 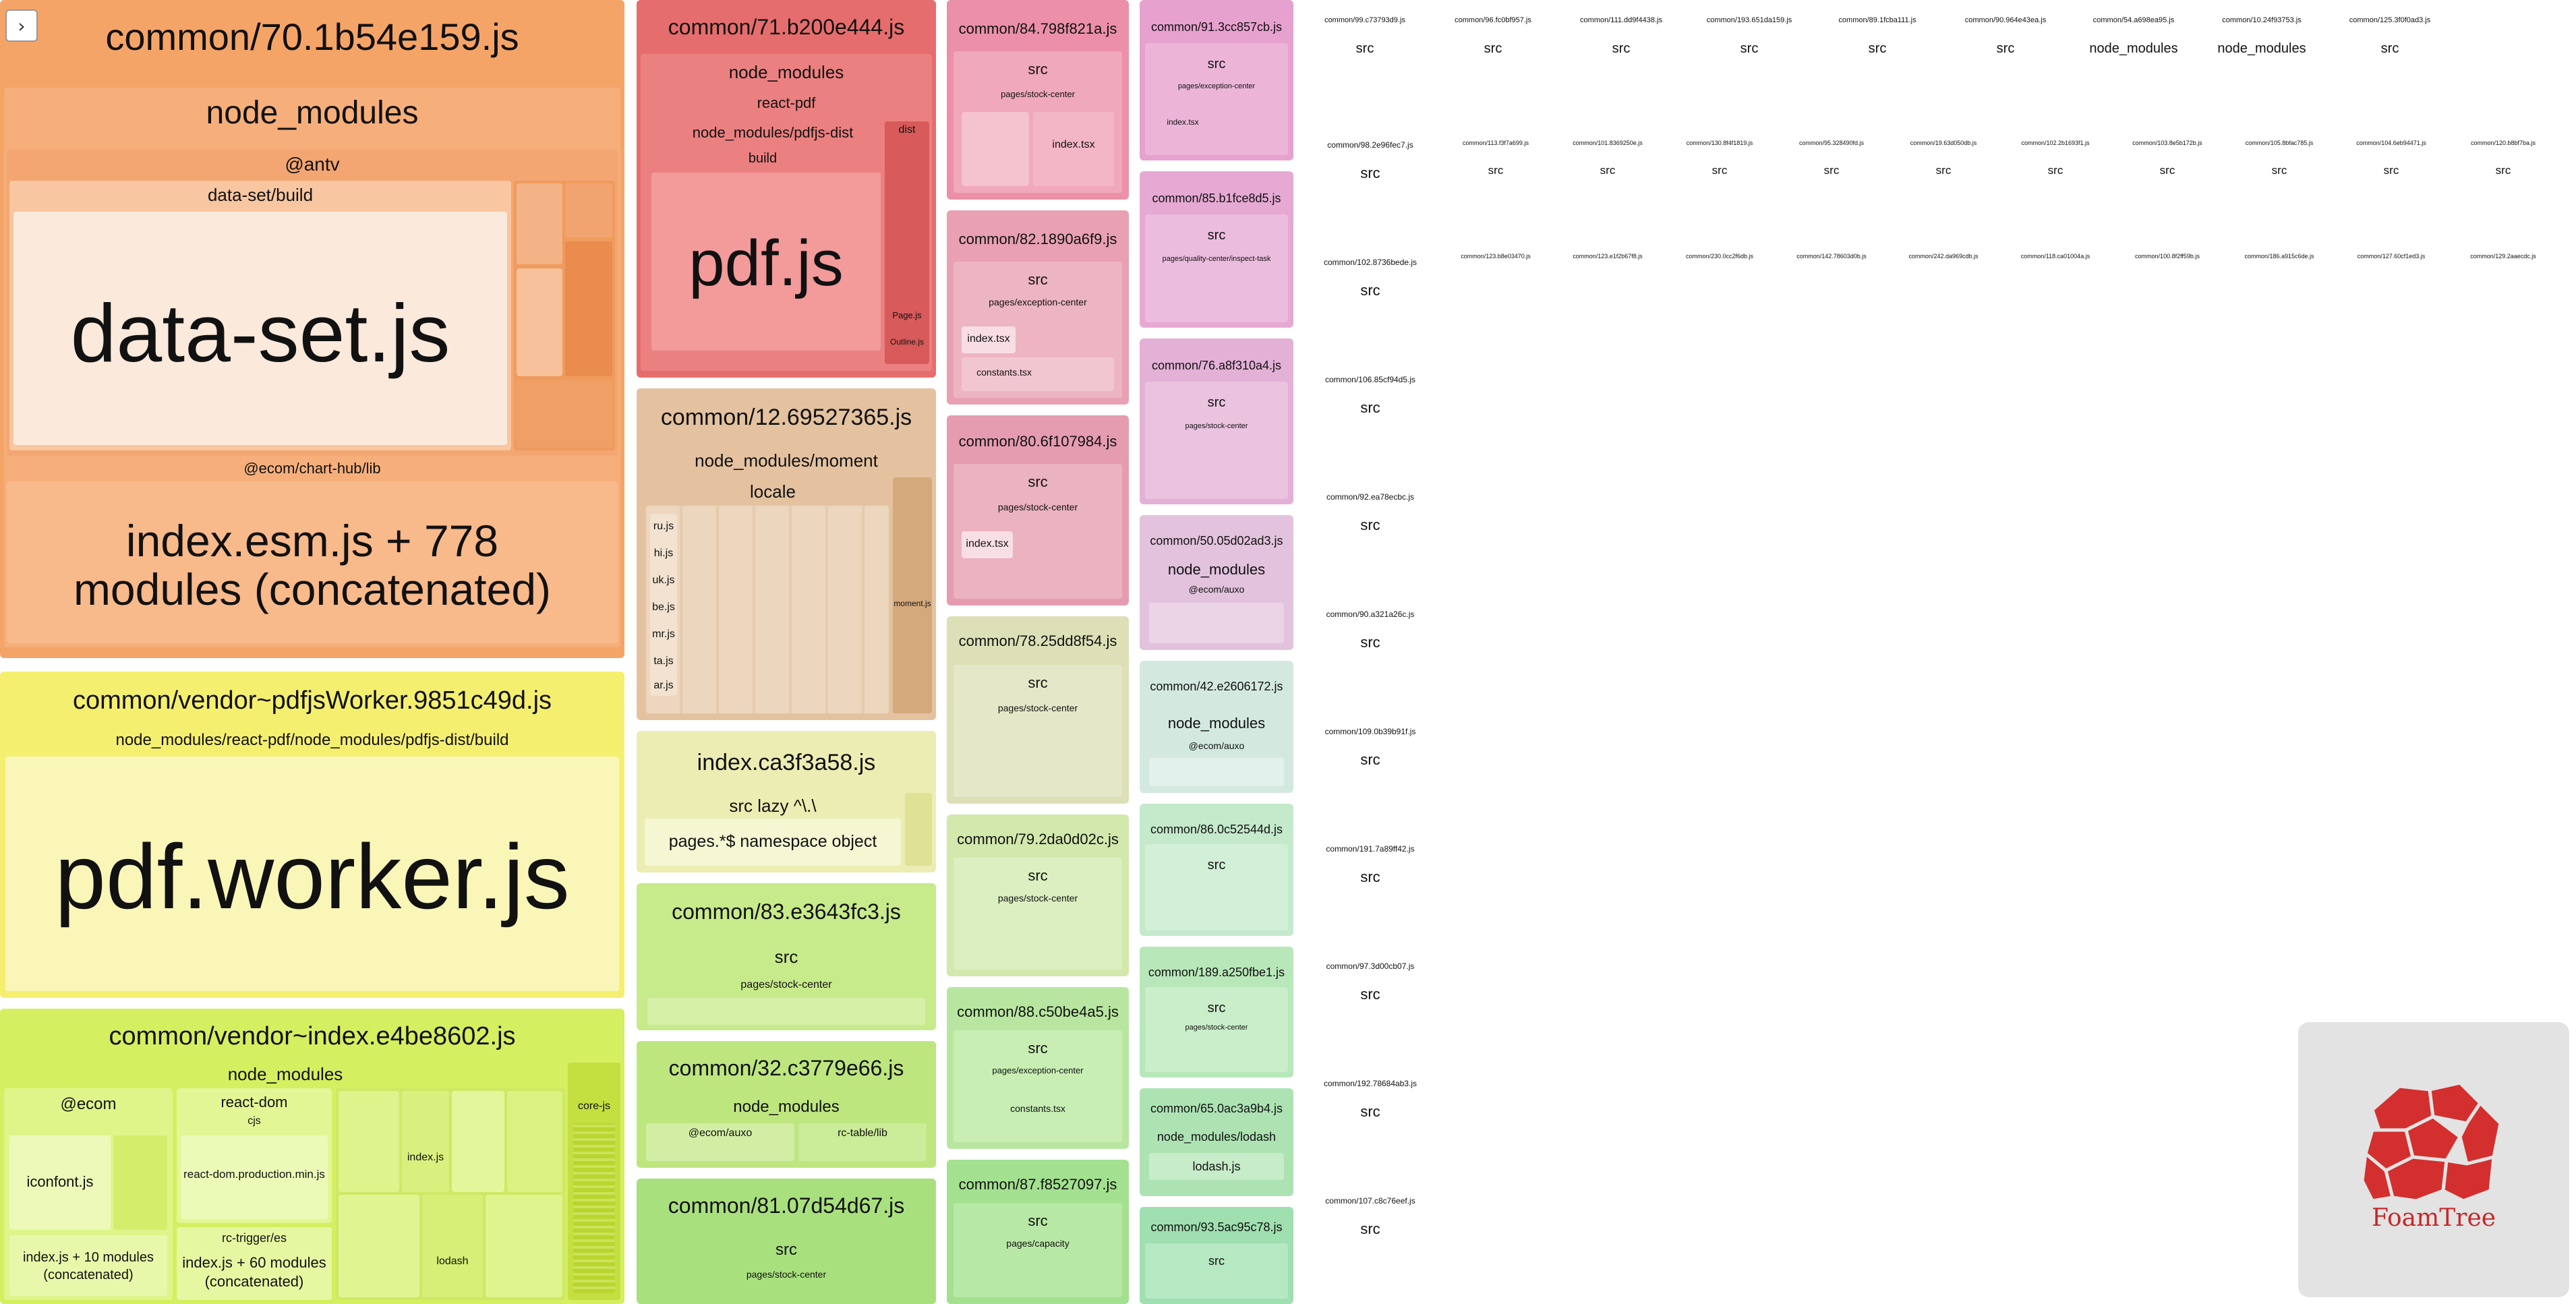 What do you see at coordinates (2167, 181) in the screenshot?
I see `chunk-row2-6: common/103.8e5b172b.js src` at bounding box center [2167, 181].